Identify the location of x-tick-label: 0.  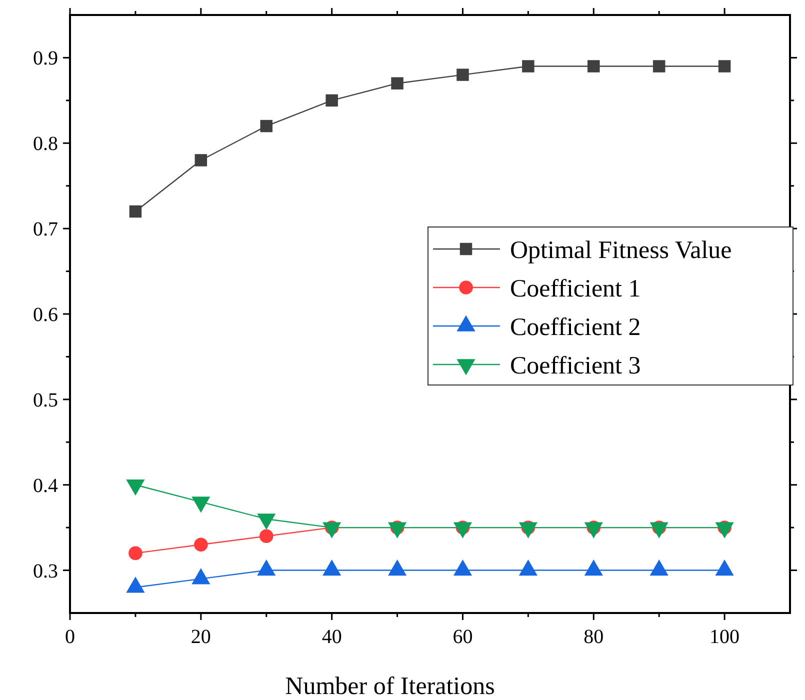
(70, 637).